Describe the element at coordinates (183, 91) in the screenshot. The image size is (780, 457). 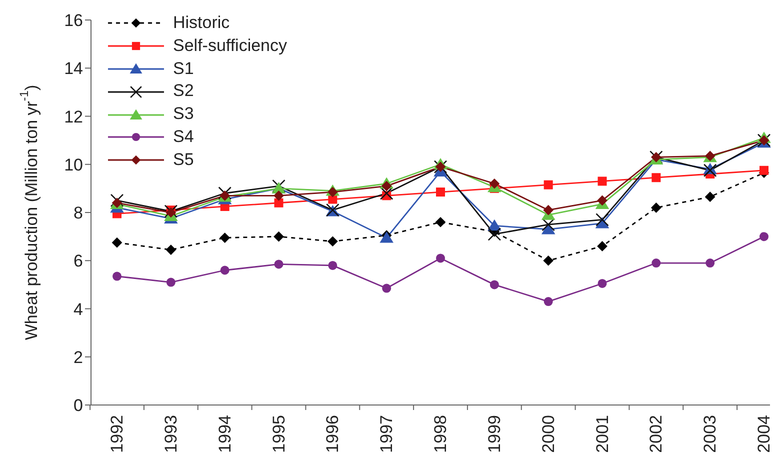
I see `legend-label: S2` at that location.